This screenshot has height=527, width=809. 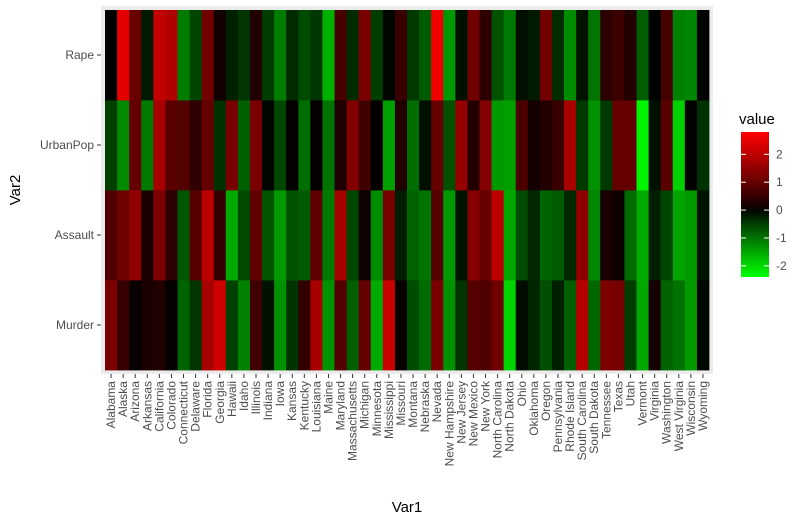 What do you see at coordinates (353, 235) in the screenshot?
I see `cell-massachusetts-assault` at bounding box center [353, 235].